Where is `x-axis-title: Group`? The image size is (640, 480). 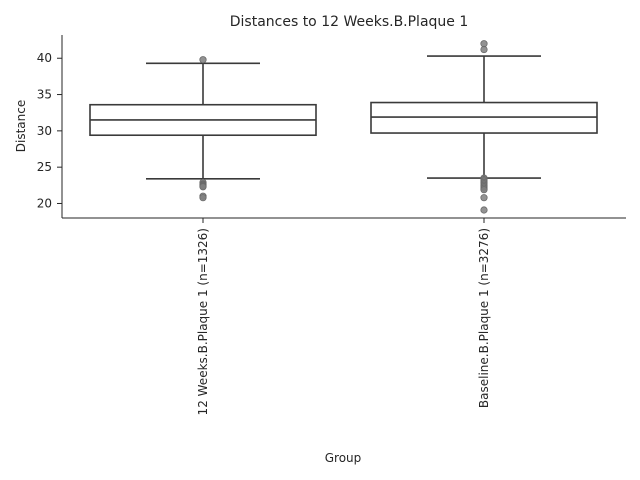 x-axis-title: Group is located at coordinates (343, 458).